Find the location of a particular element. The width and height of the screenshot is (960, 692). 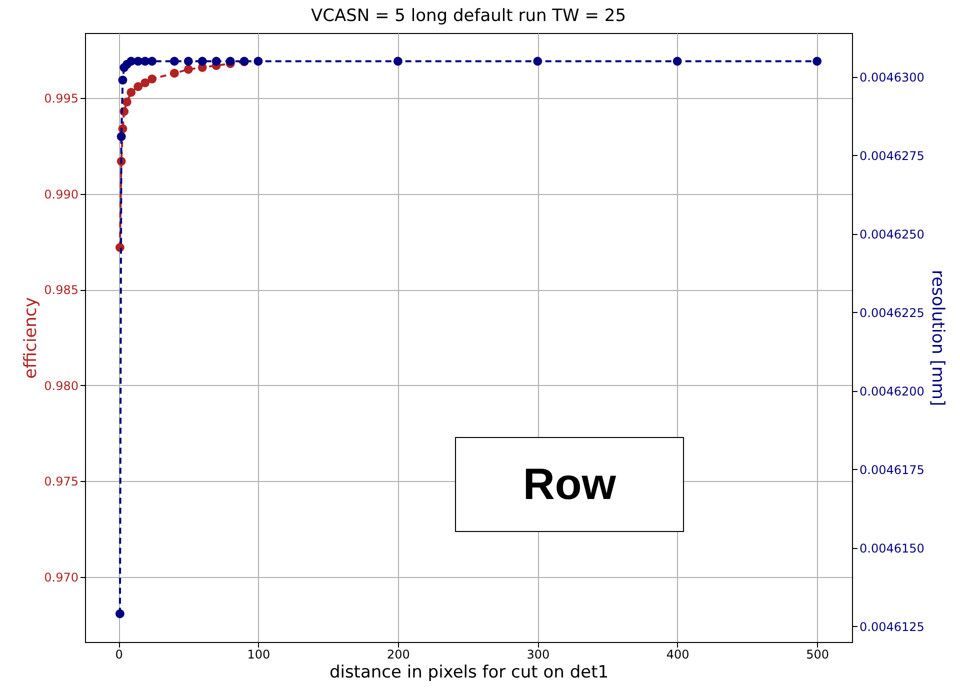

y2-tick-label: 0.0046225 is located at coordinates (892, 313).